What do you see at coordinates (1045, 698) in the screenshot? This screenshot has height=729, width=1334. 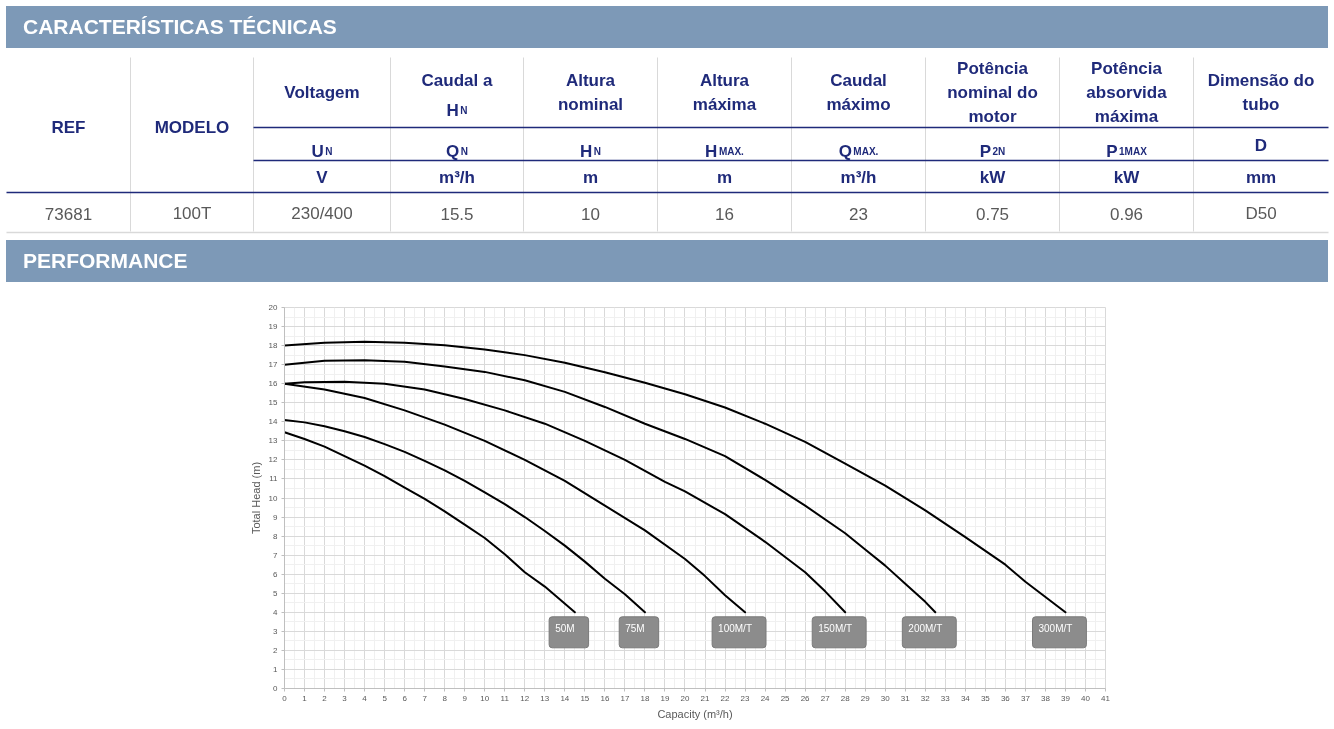 I see `x-tick-label: 38` at bounding box center [1045, 698].